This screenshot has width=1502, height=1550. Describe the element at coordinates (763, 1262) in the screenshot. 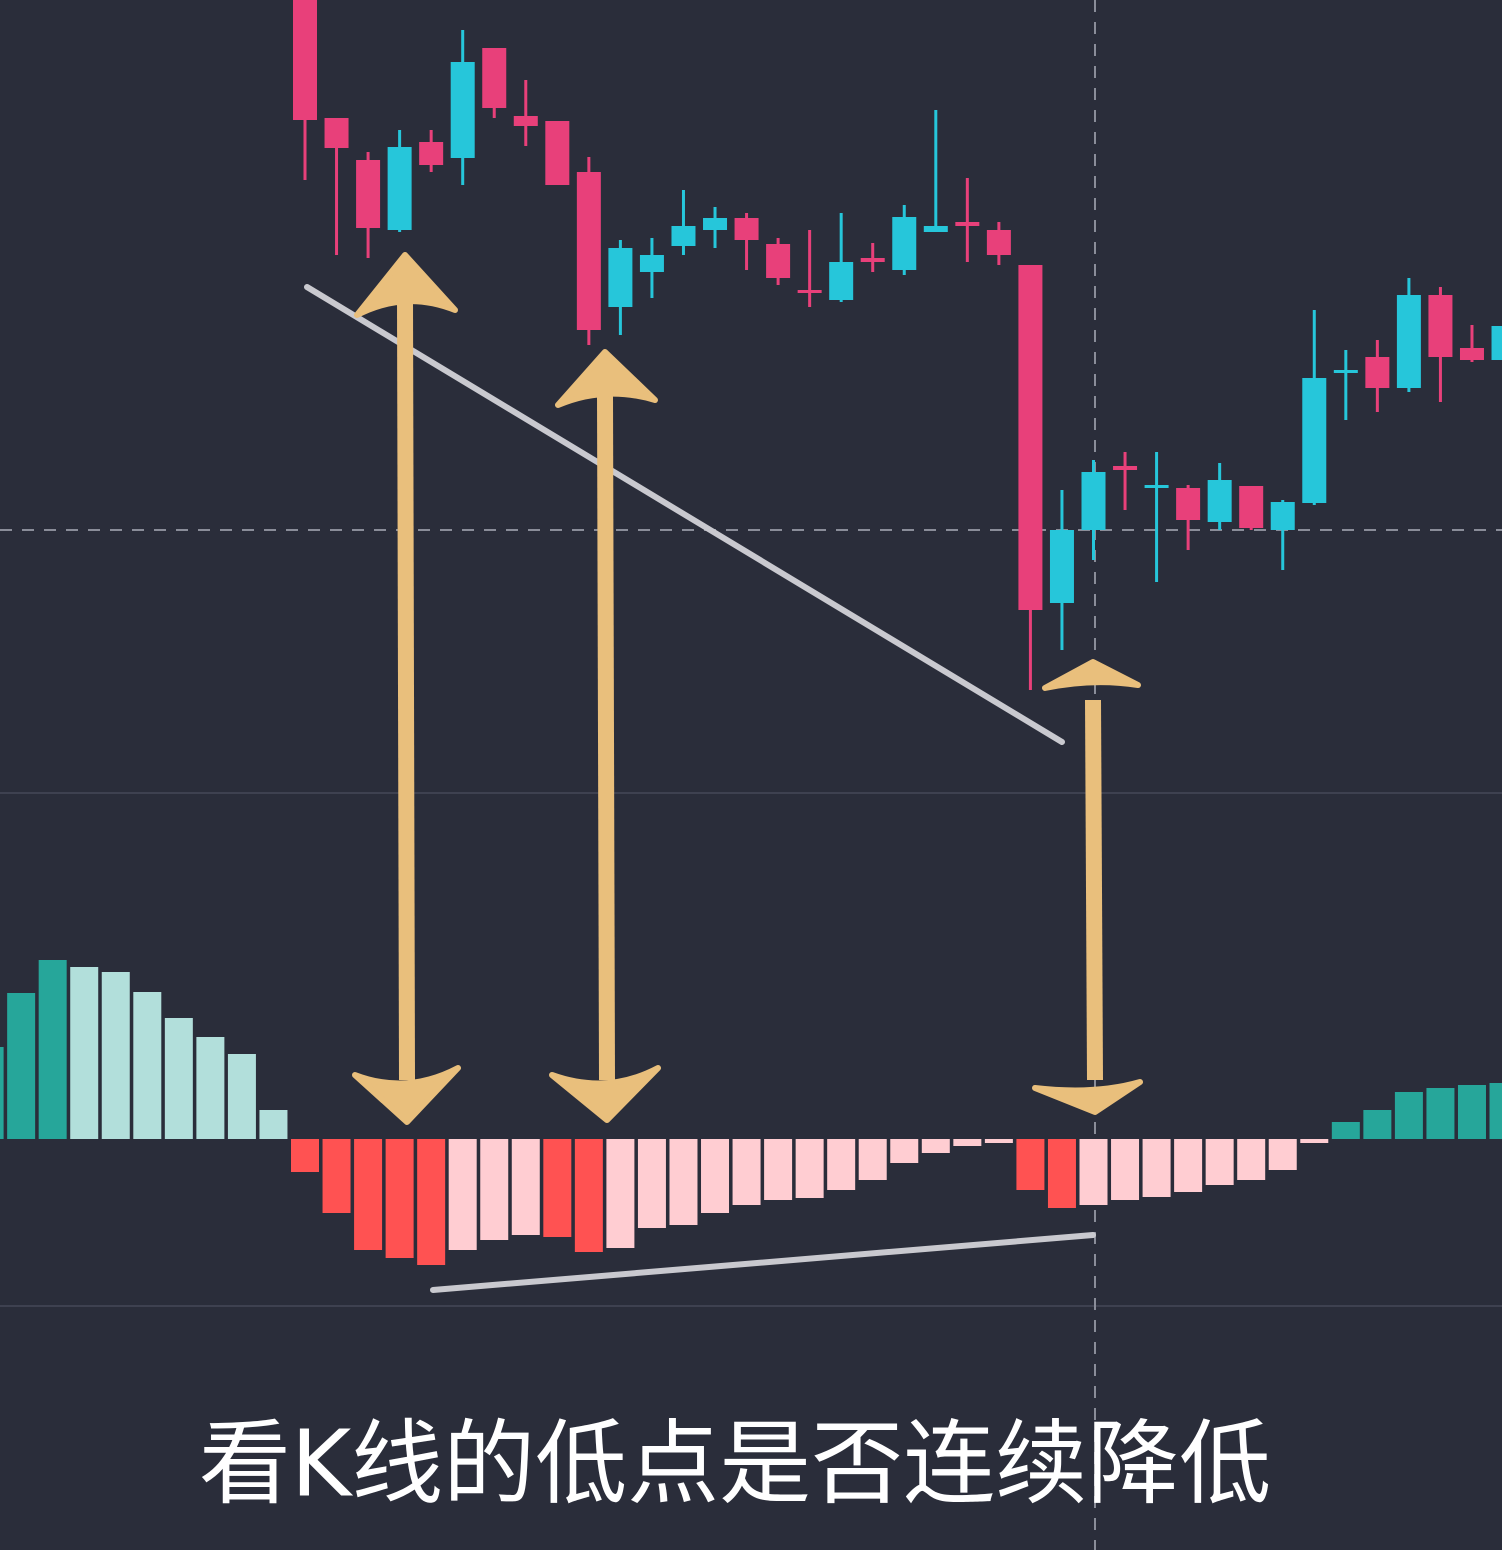

I see `trend-line` at that location.